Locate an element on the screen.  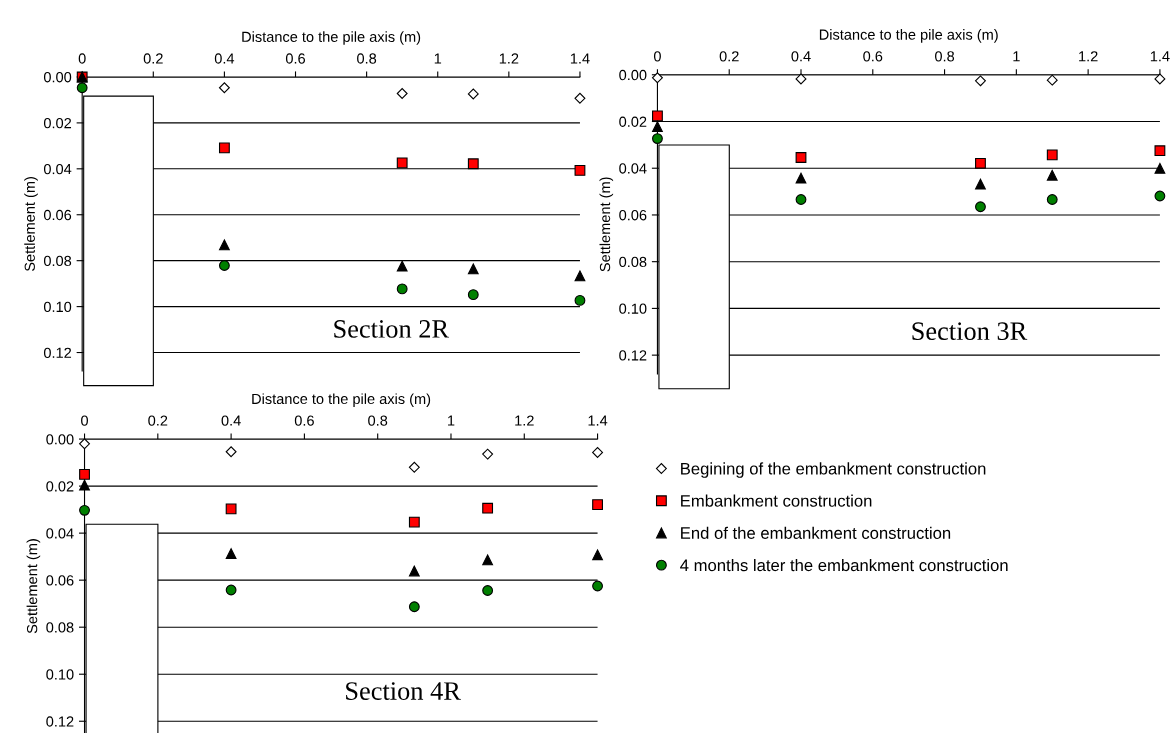
text: Section 2R is located at coordinates (392, 329).